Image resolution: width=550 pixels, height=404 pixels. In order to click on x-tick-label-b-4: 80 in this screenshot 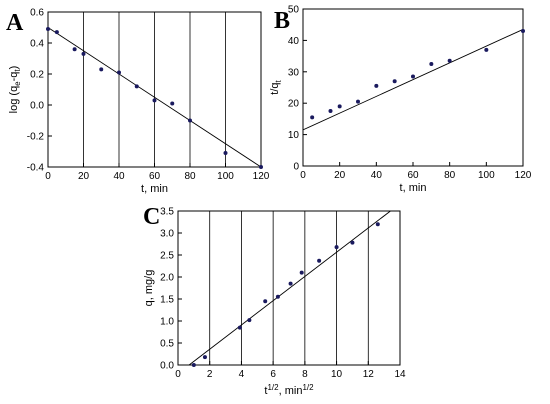, I will do `click(450, 175)`.